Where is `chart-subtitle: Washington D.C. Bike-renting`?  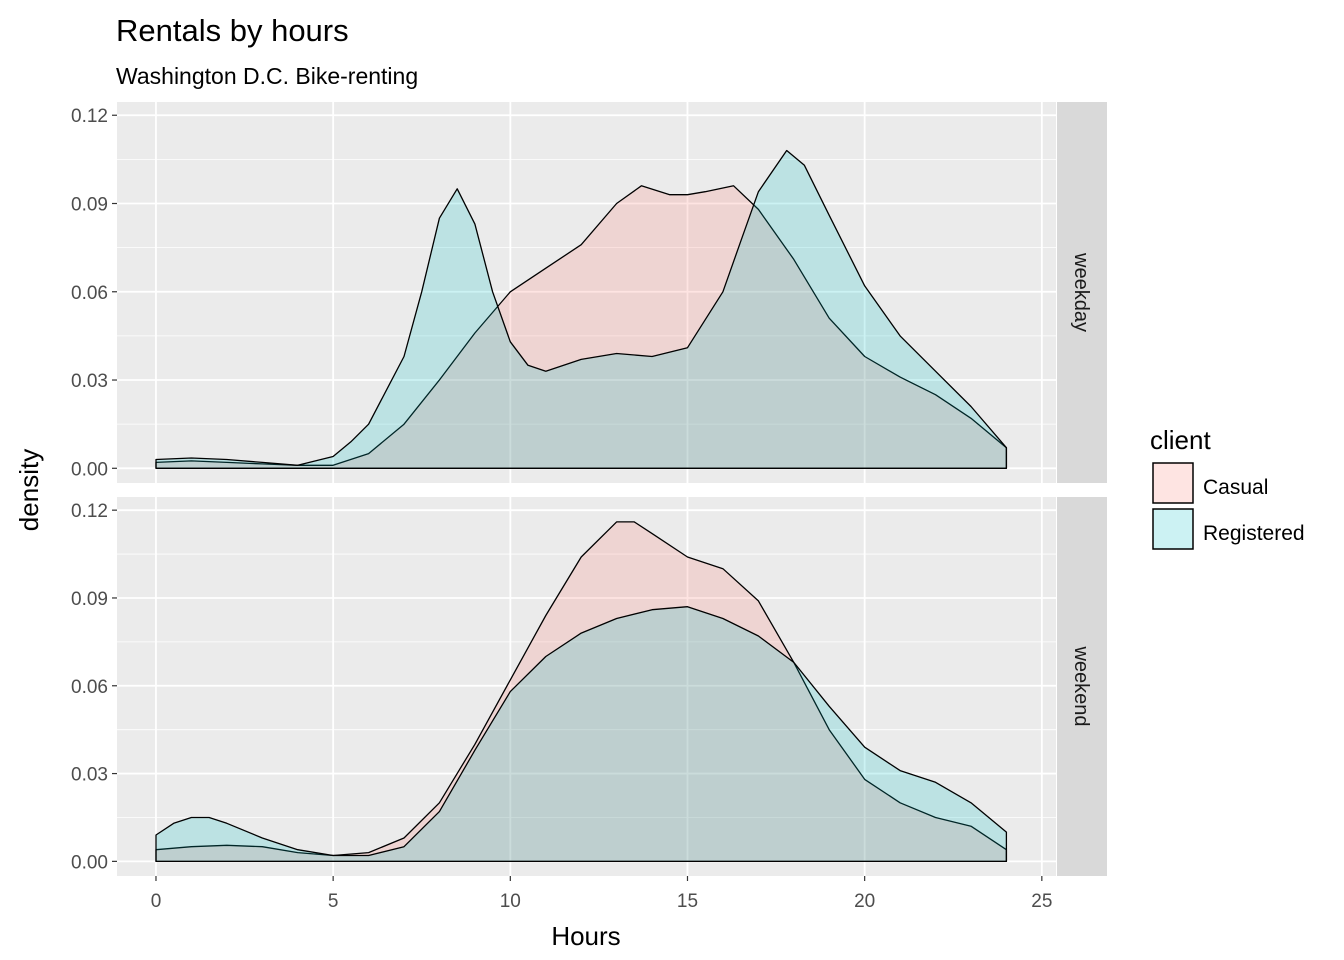 chart-subtitle: Washington D.C. Bike-renting is located at coordinates (267, 76).